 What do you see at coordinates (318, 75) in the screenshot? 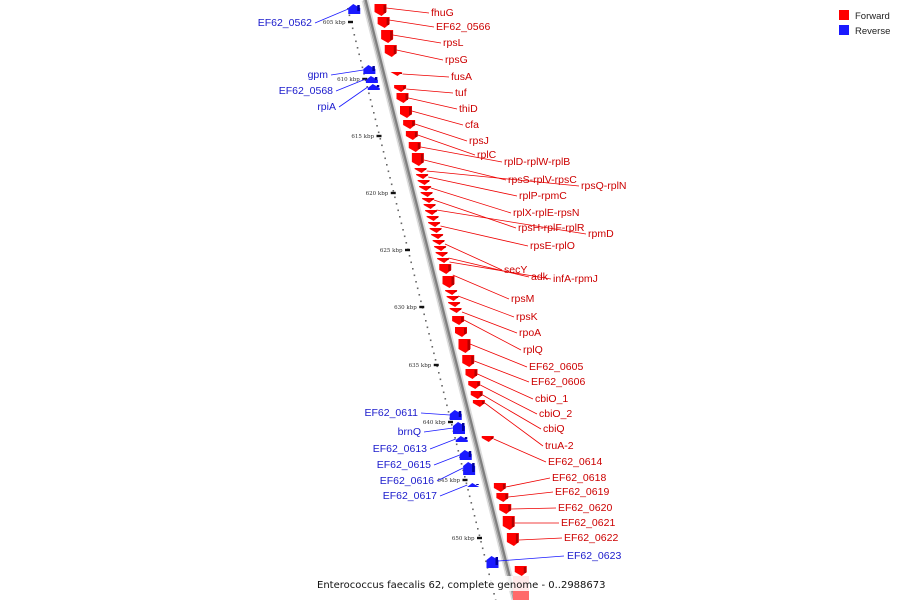
I see `gene-label-gpm: gpm` at bounding box center [318, 75].